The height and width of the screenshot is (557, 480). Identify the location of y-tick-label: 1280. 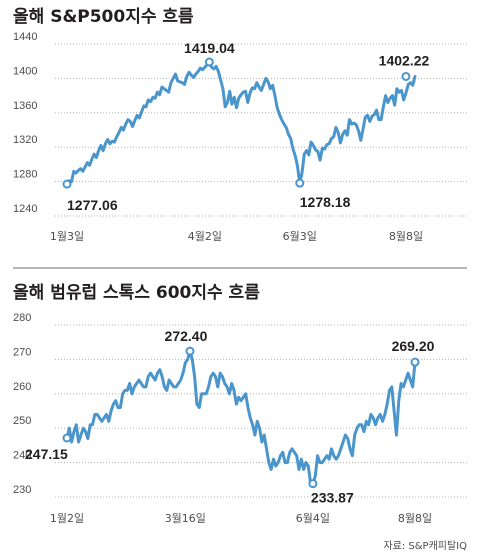
(25, 175).